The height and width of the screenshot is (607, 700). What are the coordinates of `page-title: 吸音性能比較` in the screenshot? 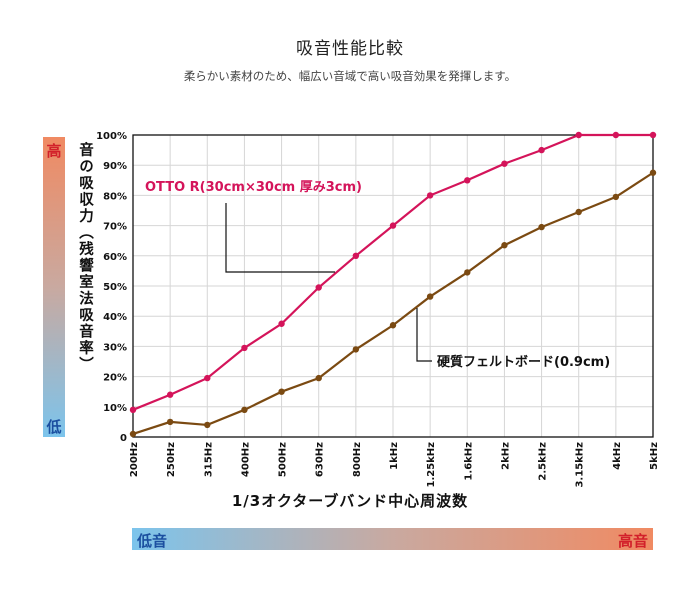 It's located at (350, 49).